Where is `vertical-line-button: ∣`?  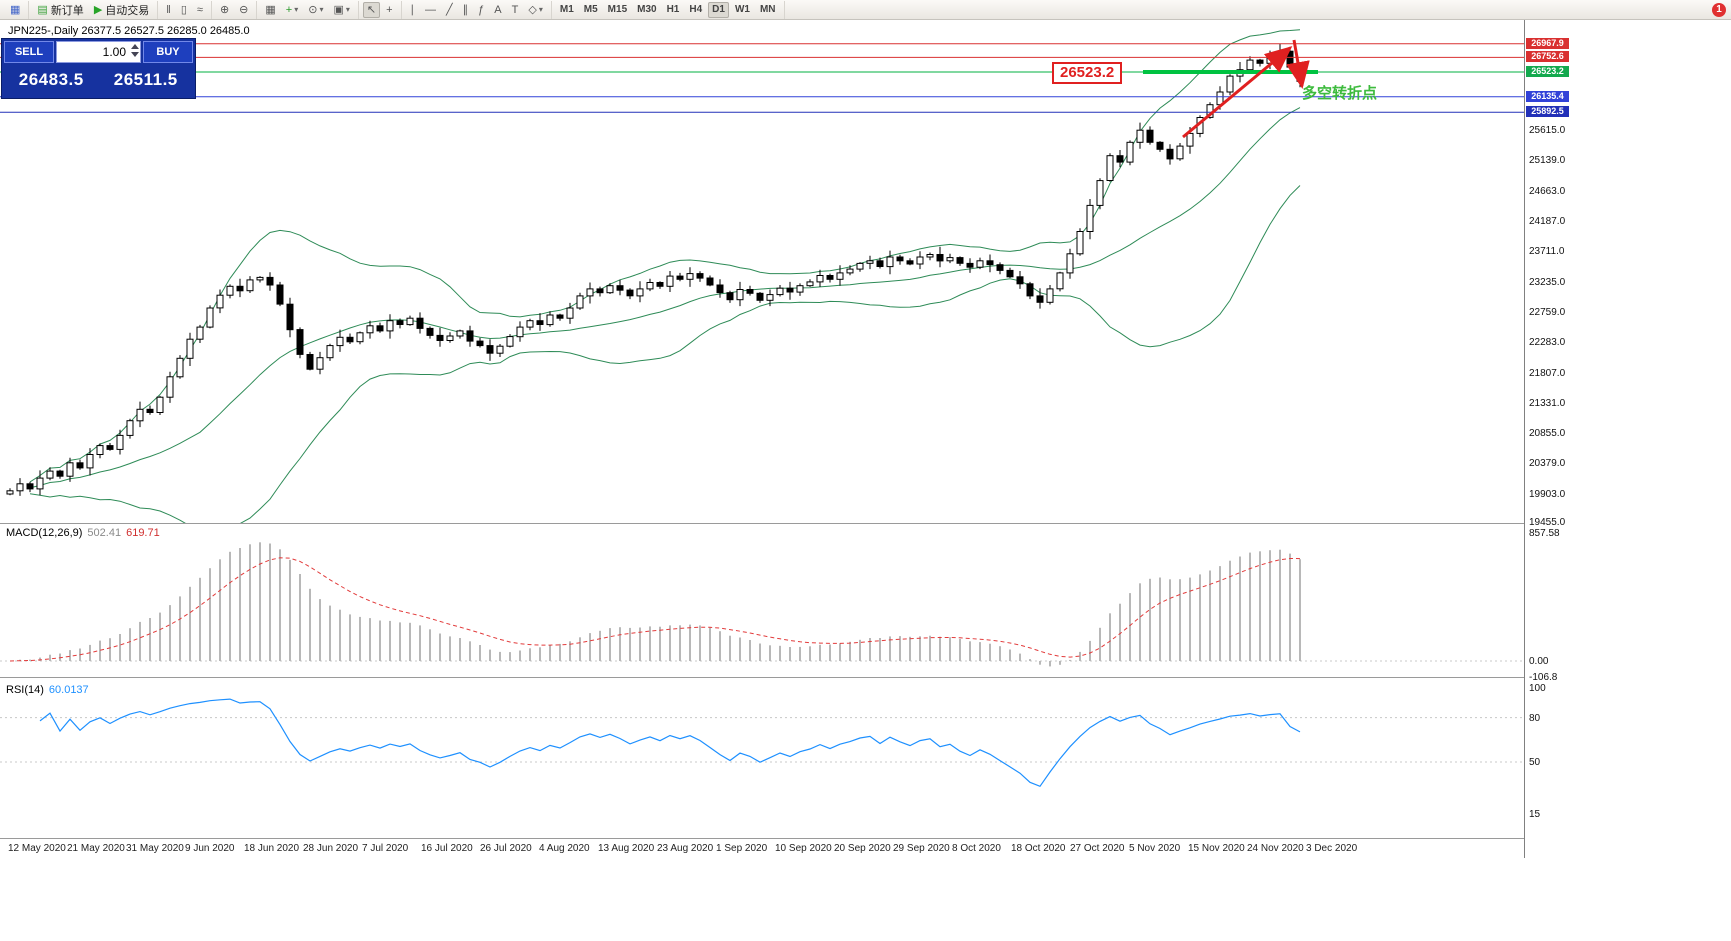
vertical-line-button: ∣ is located at coordinates (413, 10).